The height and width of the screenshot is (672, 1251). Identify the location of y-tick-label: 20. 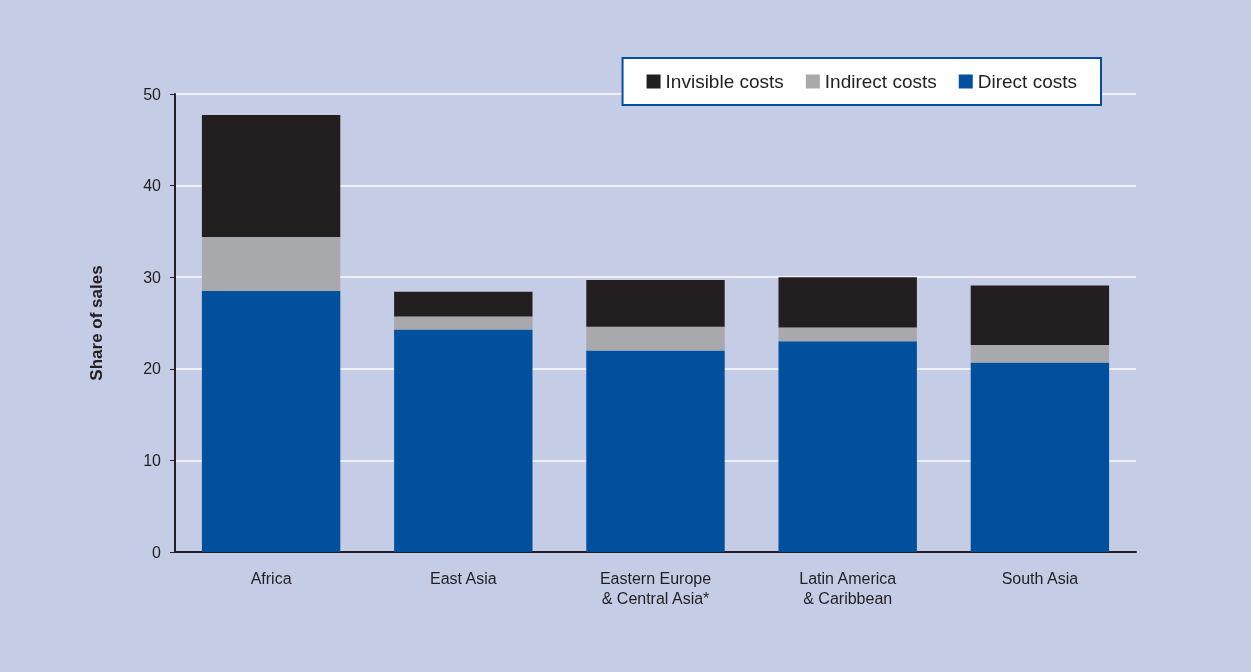
(152, 369).